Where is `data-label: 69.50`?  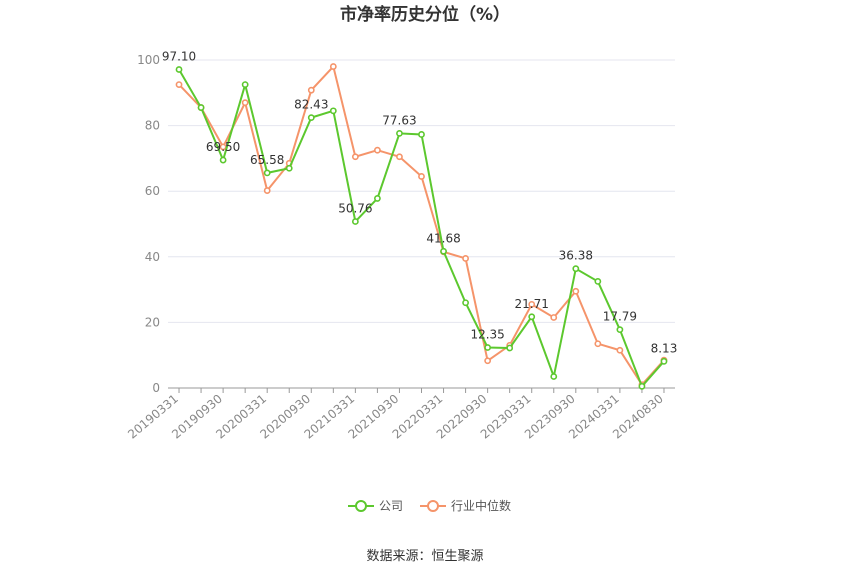
data-label: 69.50 is located at coordinates (223, 147).